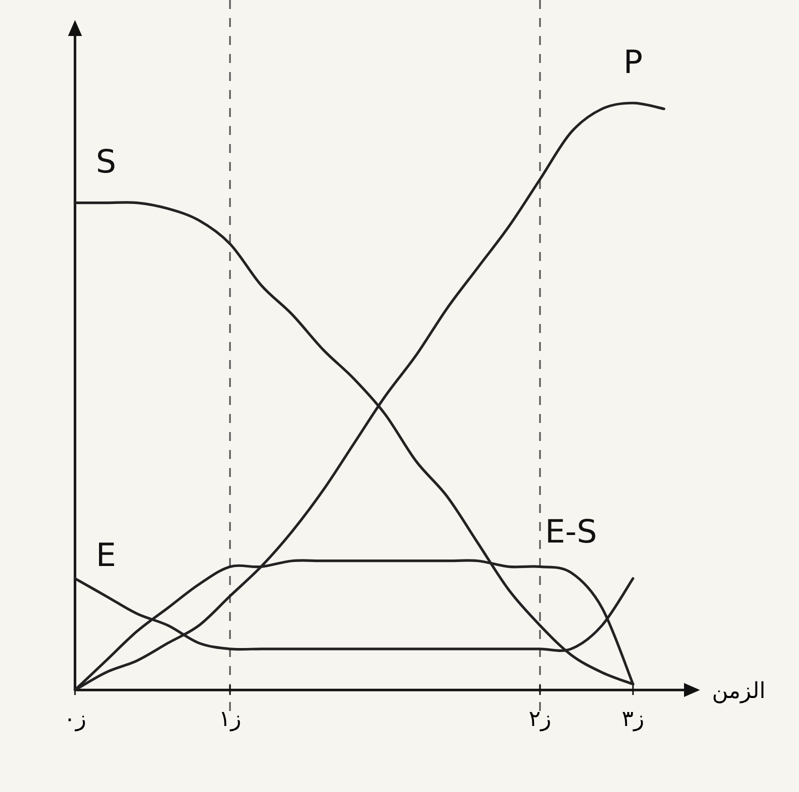  What do you see at coordinates (571, 531) in the screenshot?
I see `series-label: E-S` at bounding box center [571, 531].